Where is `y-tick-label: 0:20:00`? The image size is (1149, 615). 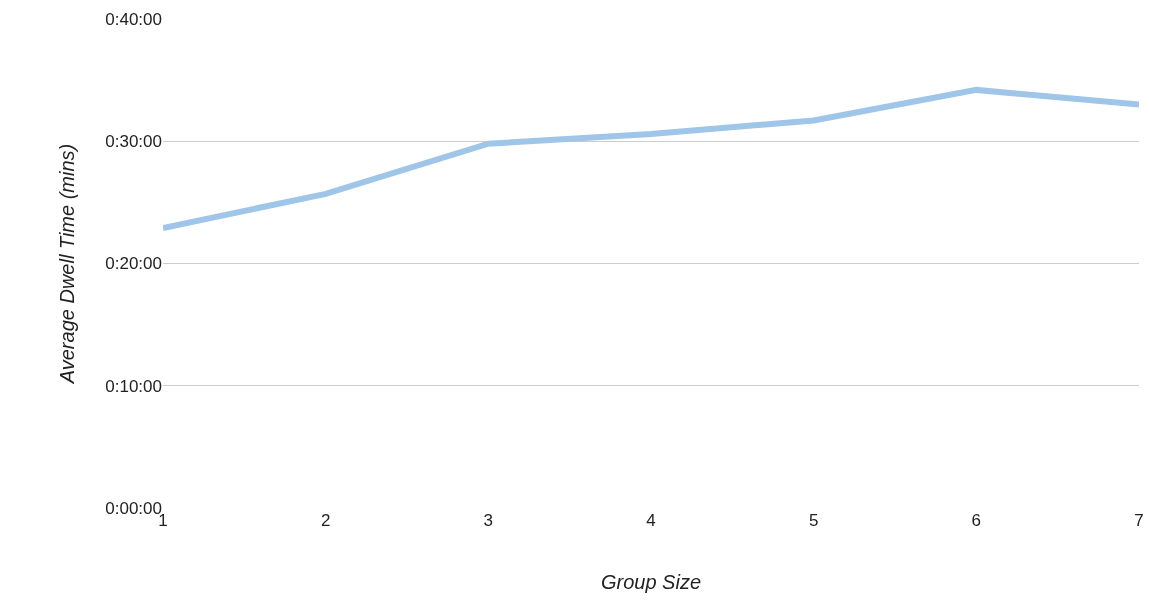 y-tick-label: 0:20:00 is located at coordinates (133, 264).